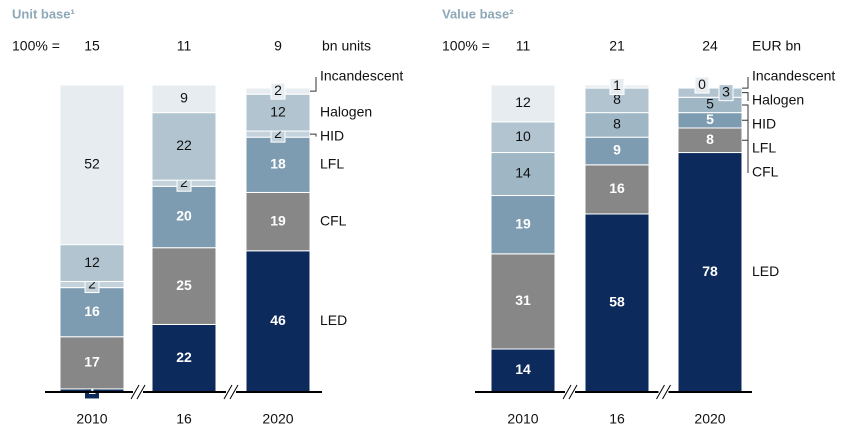 The height and width of the screenshot is (435, 862). I want to click on data-label: 1, so click(617, 85).